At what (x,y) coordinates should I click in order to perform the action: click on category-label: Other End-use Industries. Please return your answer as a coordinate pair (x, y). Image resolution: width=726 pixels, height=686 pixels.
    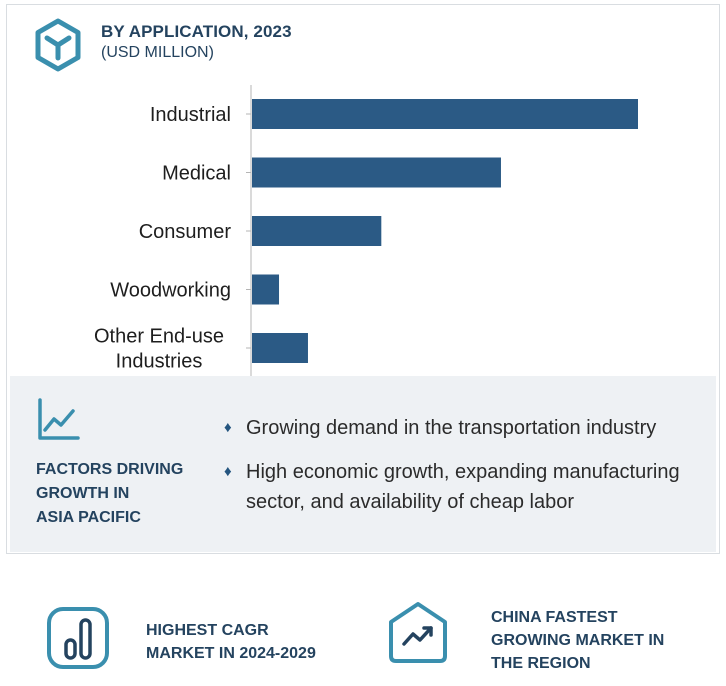
    Looking at the image, I should click on (159, 349).